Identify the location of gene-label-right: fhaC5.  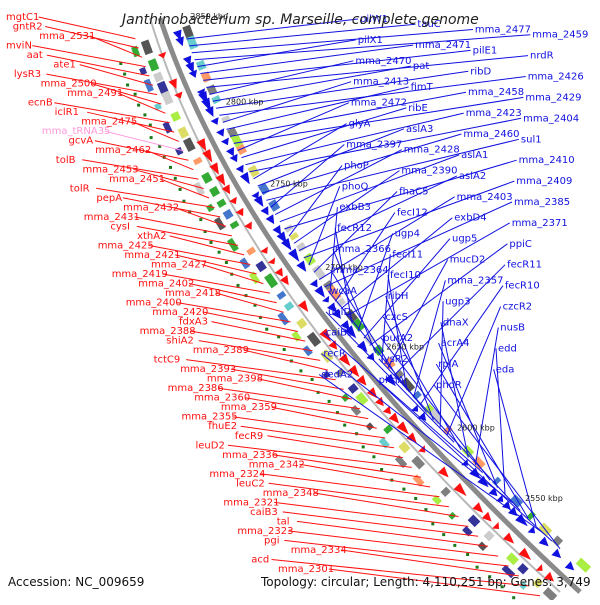
(413, 192).